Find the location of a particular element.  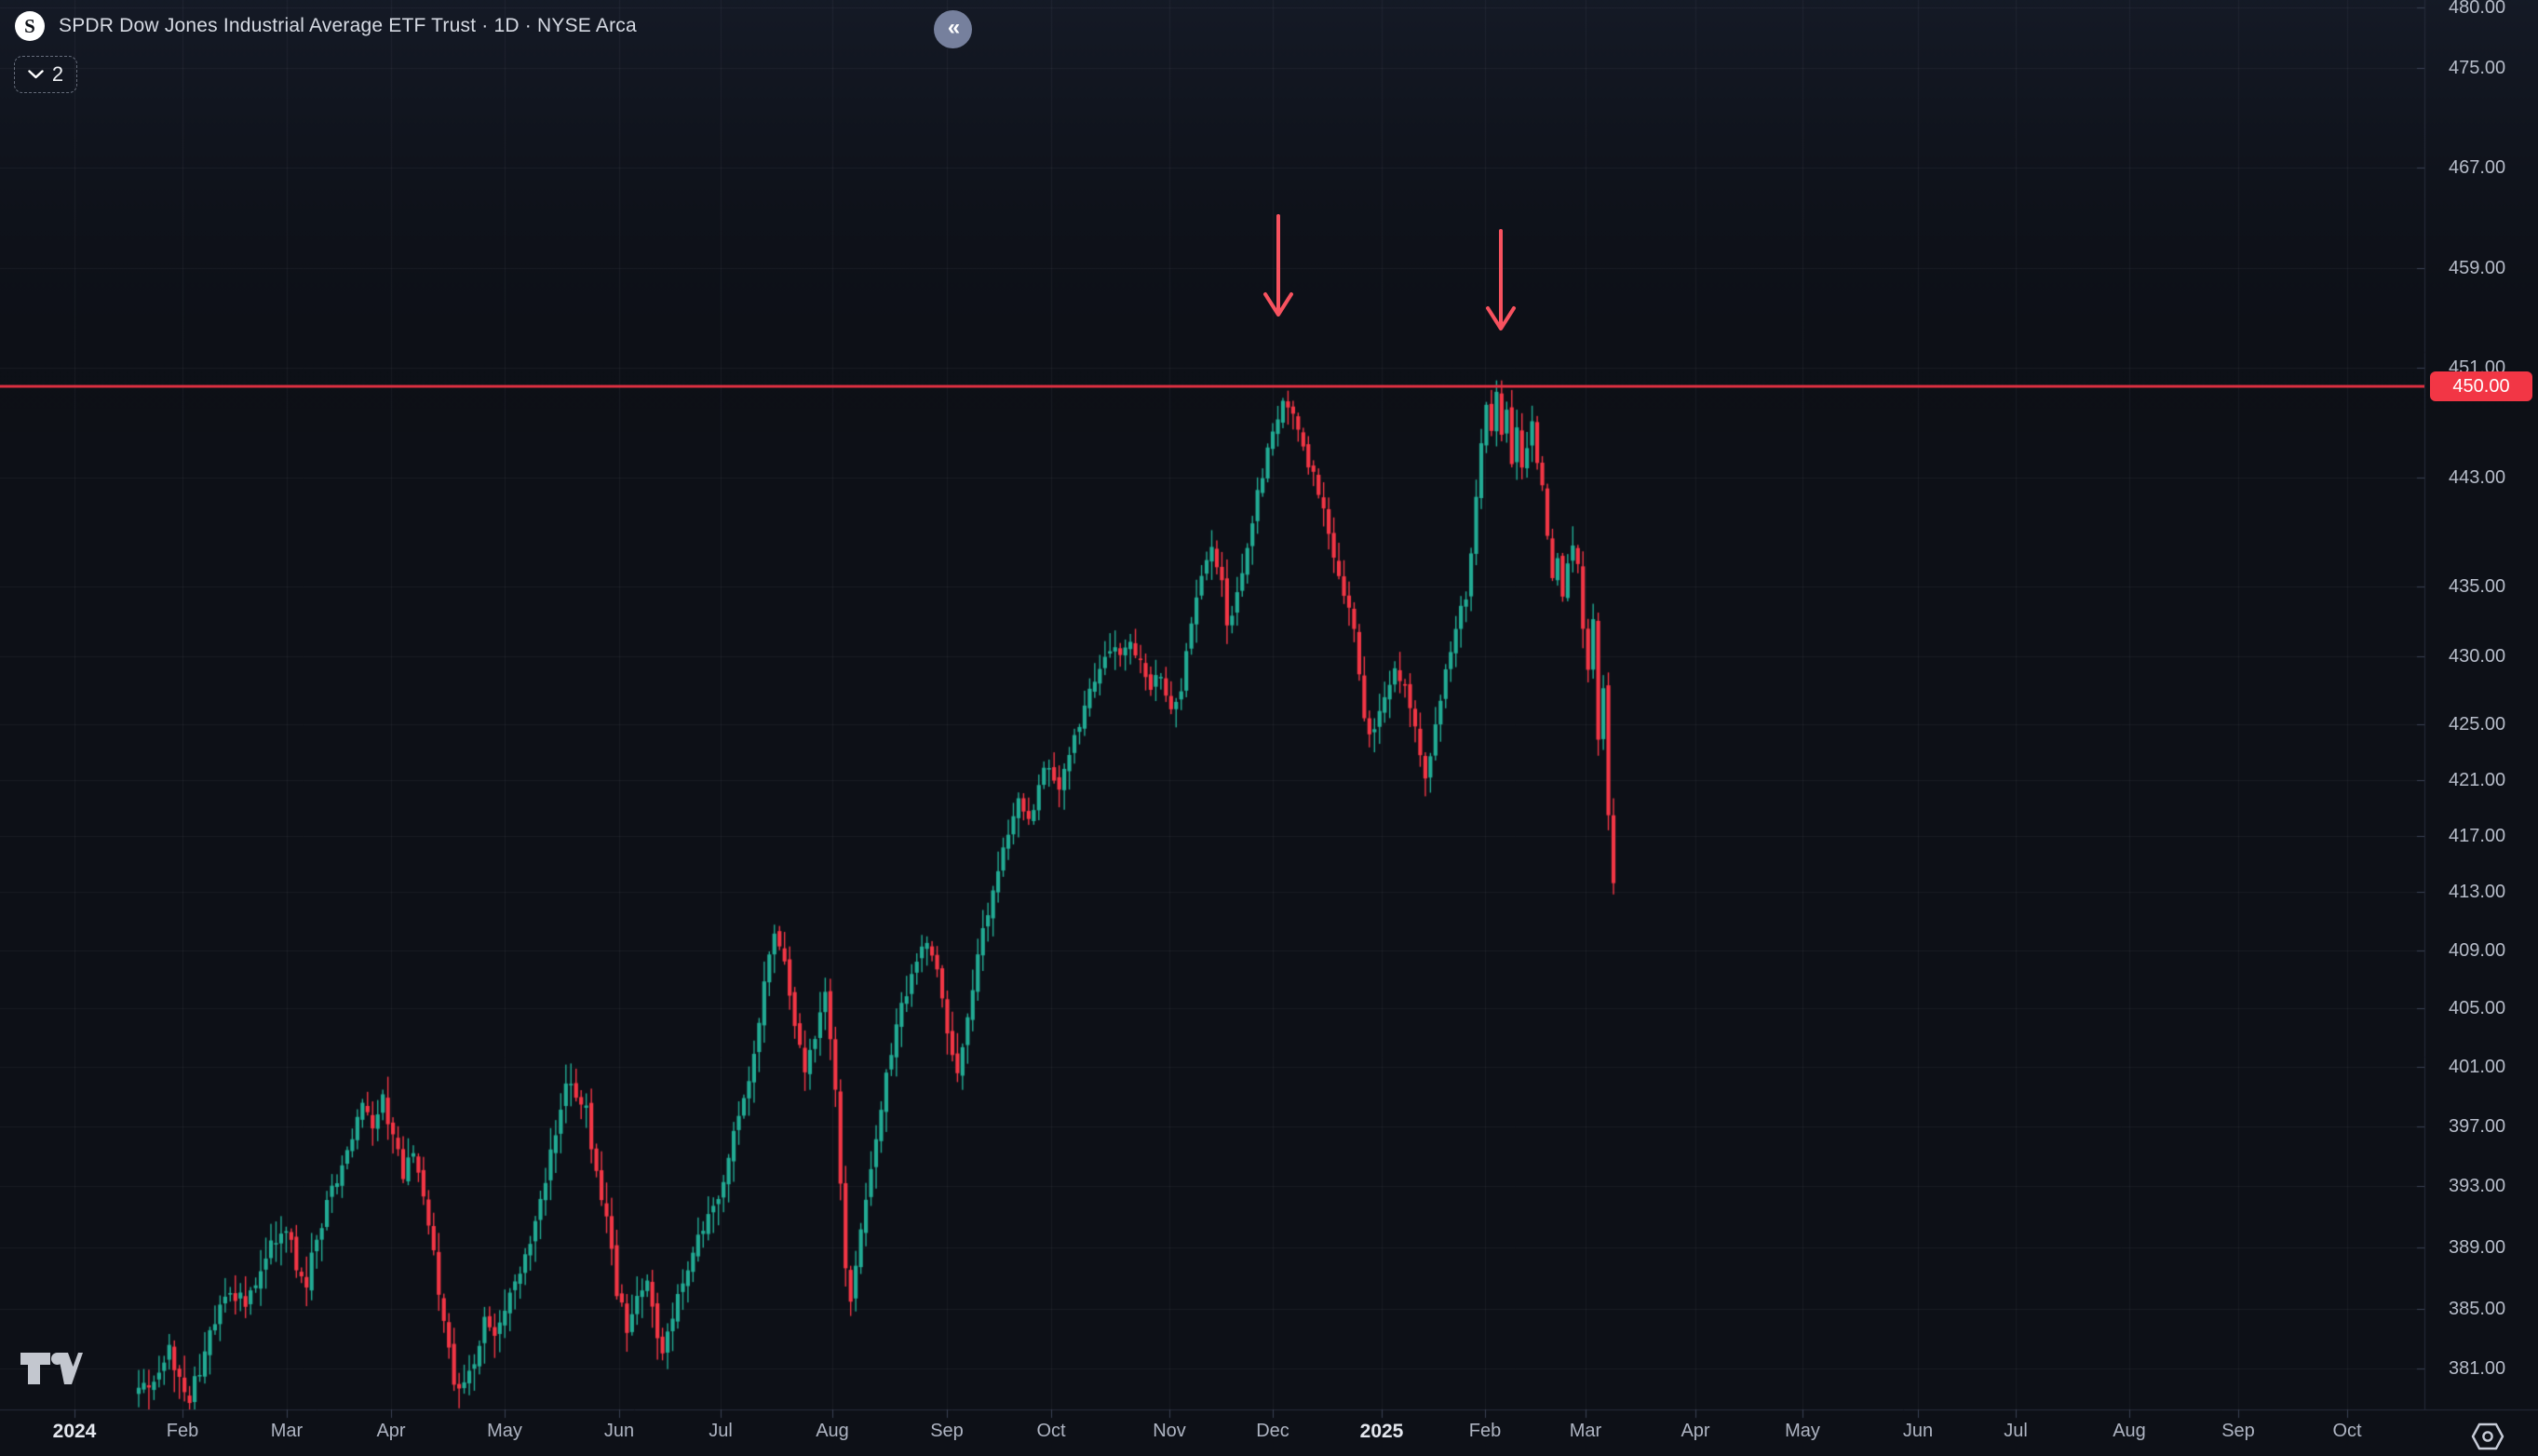

price-line-badge: 450.00 is located at coordinates (2481, 386).